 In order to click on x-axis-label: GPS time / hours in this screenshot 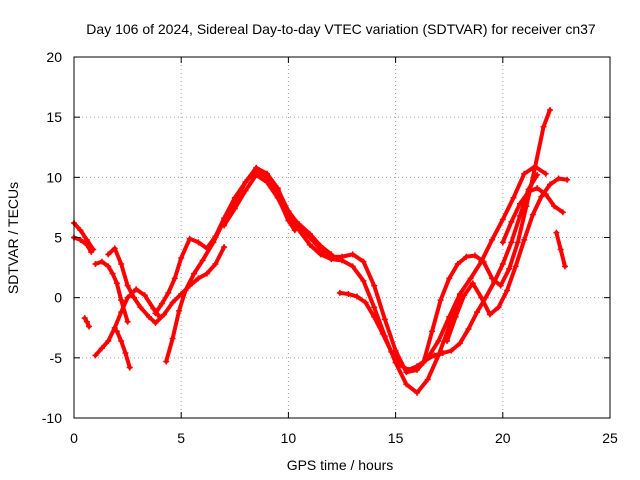, I will do `click(340, 465)`.